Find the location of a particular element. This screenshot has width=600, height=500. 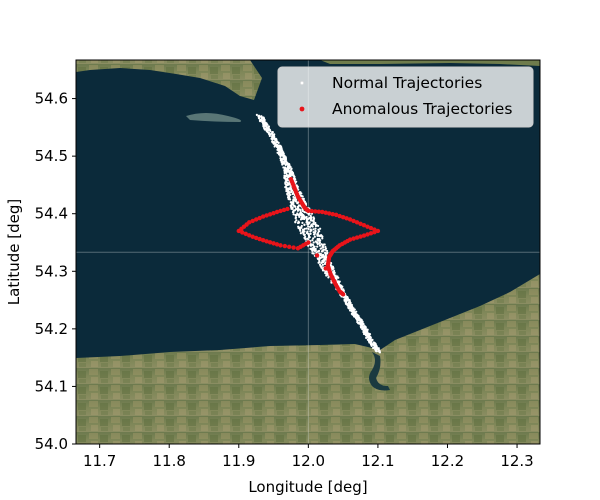

x-tick-label-0: 11.7 is located at coordinates (99, 461).